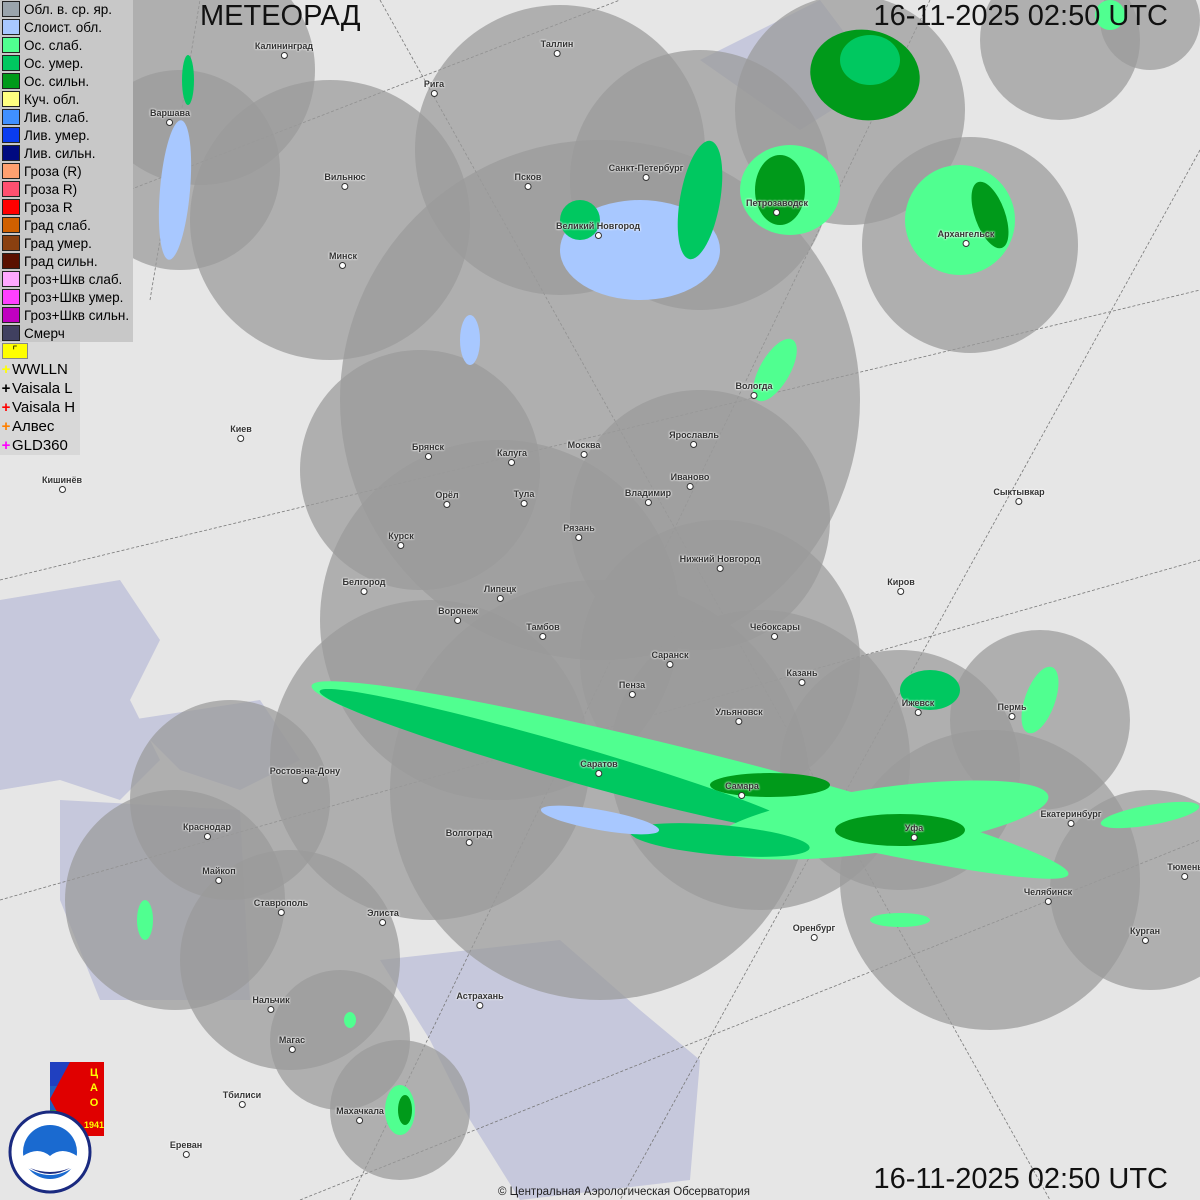 Image resolution: width=1200 pixels, height=1200 pixels. I want to click on city-marker: Магас, so click(292, 1044).